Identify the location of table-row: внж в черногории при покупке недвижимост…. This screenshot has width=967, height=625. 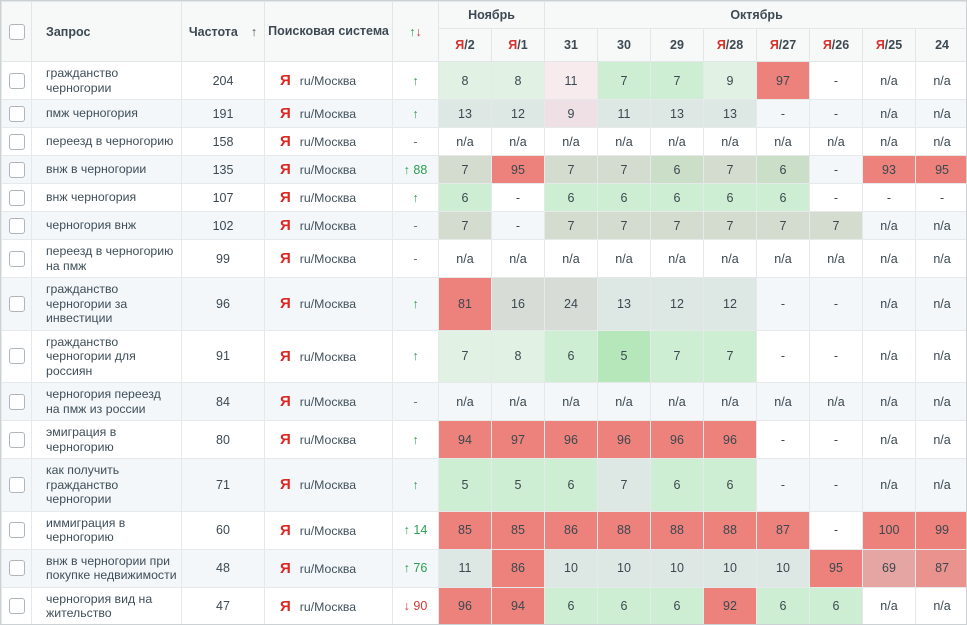
(483, 568).